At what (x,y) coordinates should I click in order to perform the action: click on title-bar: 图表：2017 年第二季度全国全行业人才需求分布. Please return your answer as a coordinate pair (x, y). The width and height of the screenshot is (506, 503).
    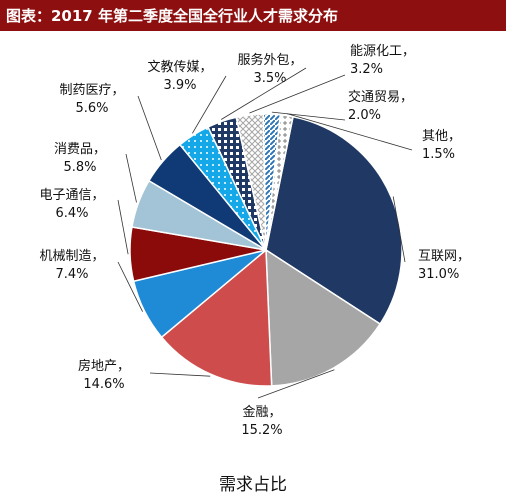
    Looking at the image, I should click on (253, 15).